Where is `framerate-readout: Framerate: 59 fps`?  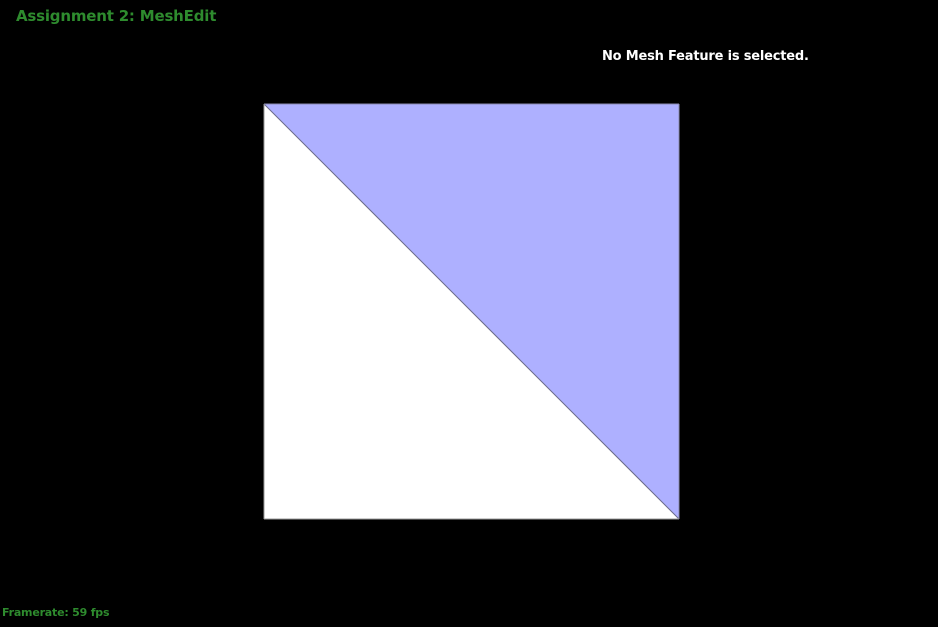
framerate-readout: Framerate: 59 fps is located at coordinates (56, 612).